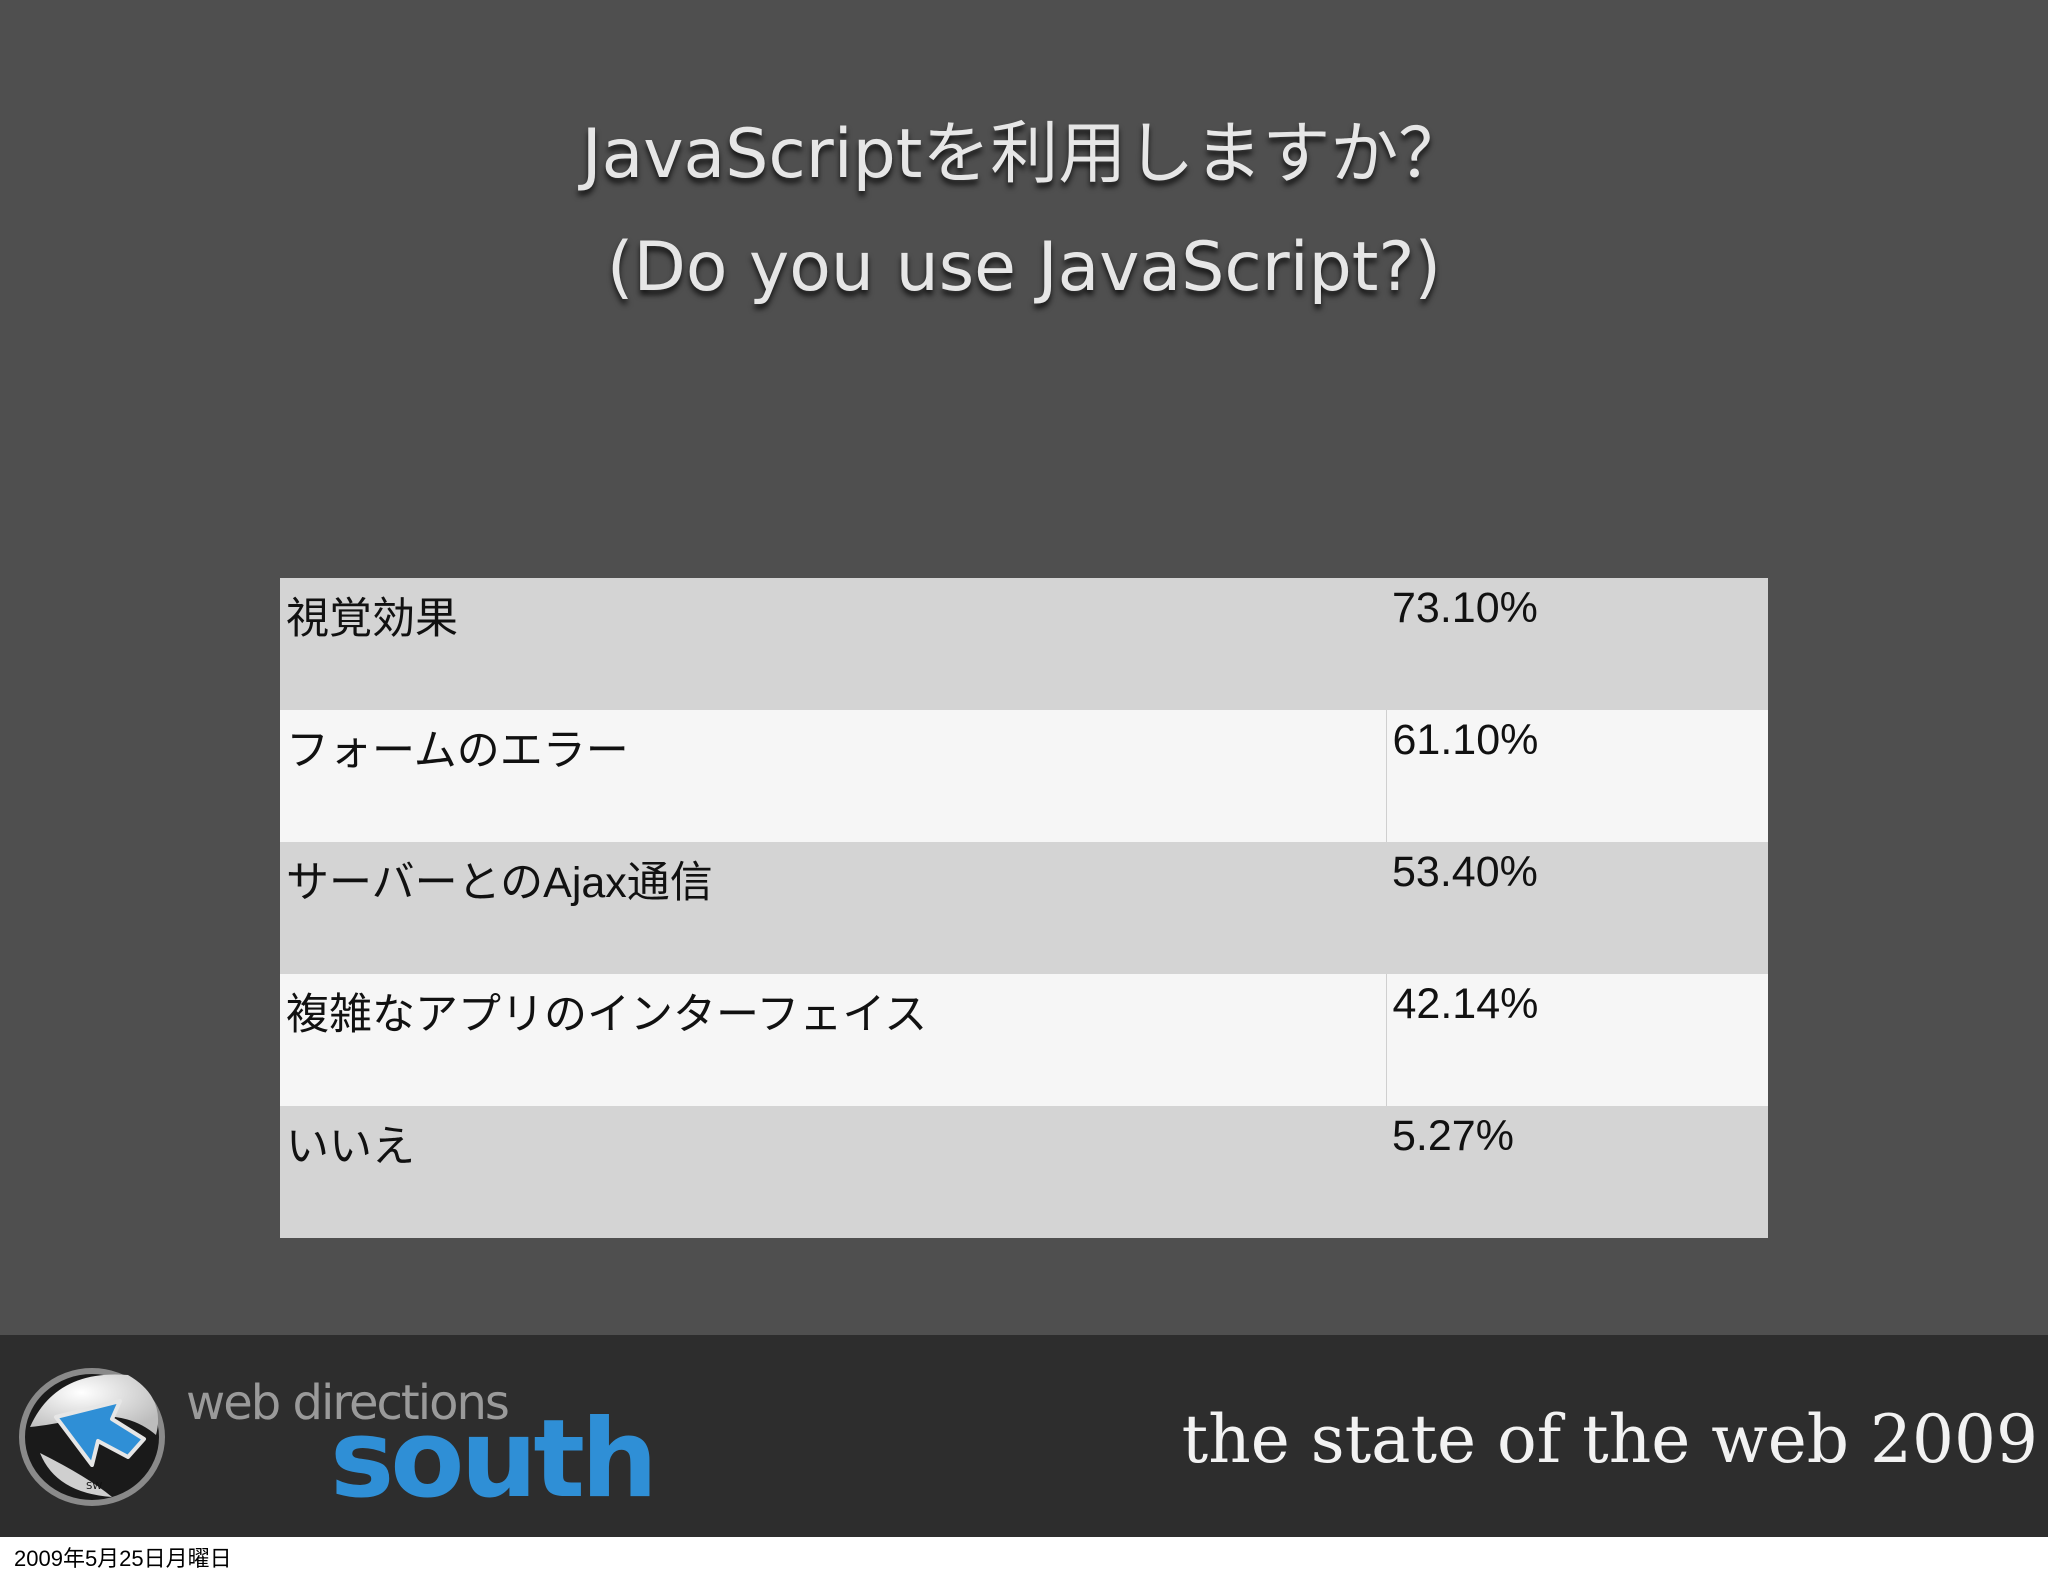  Describe the element at coordinates (123, 1558) in the screenshot. I see `timestamp: 2009年5月25日月曜日` at that location.